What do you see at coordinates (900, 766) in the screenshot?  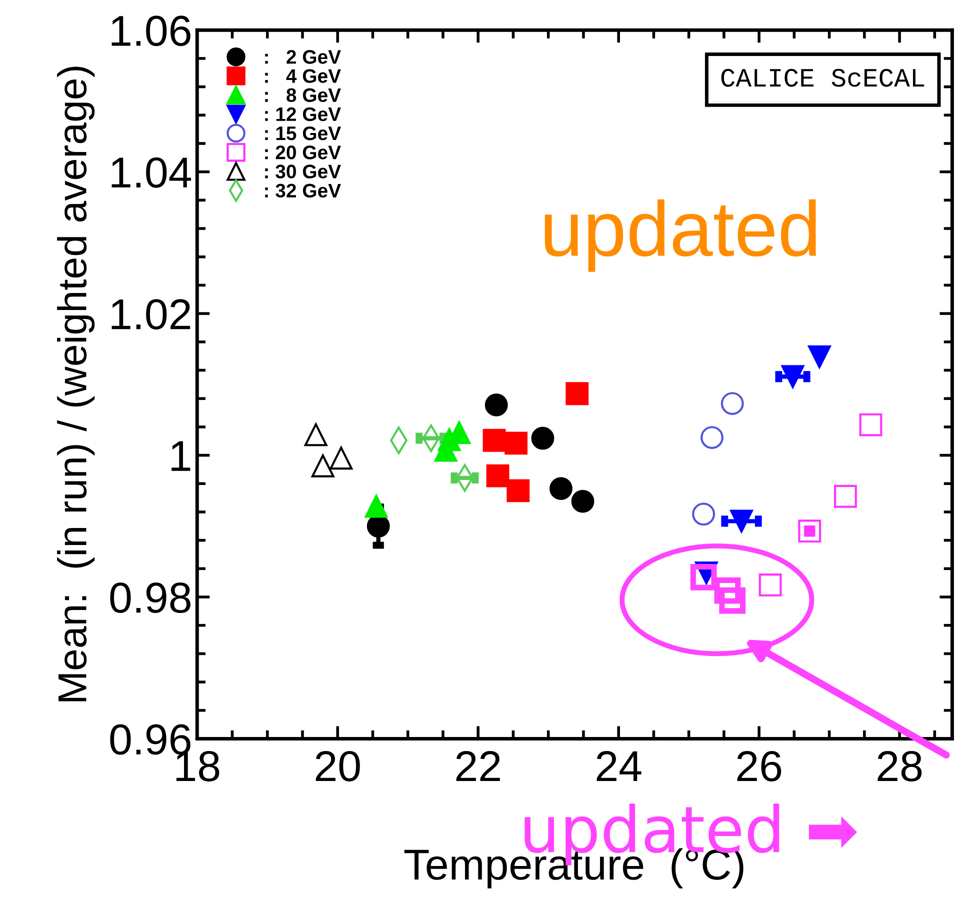 I see `x-tick-label: 28` at bounding box center [900, 766].